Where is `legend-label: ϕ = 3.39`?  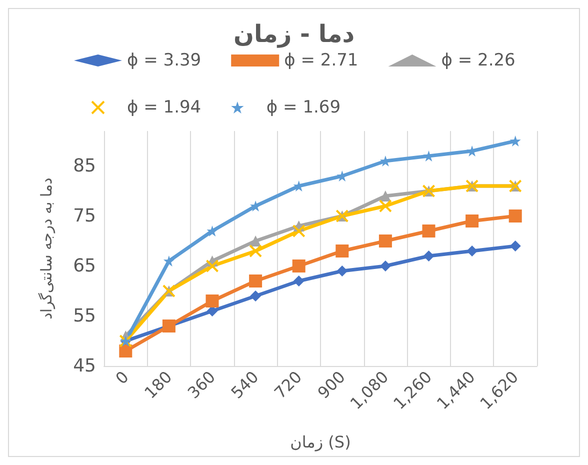
legend-label: ϕ = 3.39 is located at coordinates (164, 60).